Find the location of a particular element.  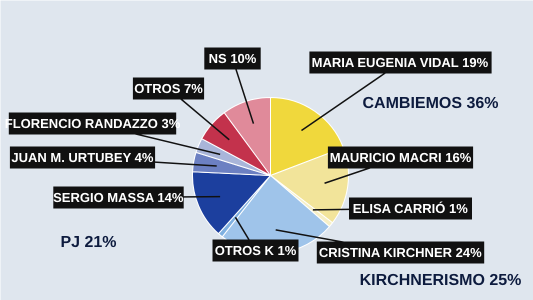

slice-label: CRISTINA KIRCHNER 24% is located at coordinates (400, 252).